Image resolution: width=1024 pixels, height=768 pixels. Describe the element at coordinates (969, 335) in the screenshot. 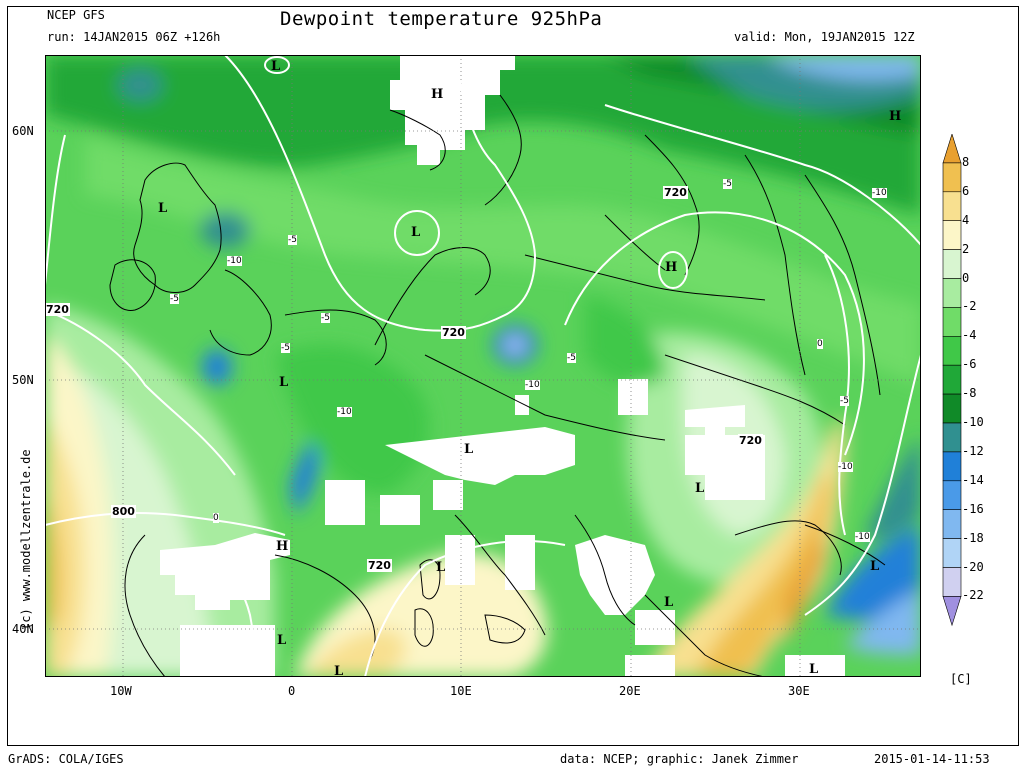

I see `legend-level-label: -4` at that location.